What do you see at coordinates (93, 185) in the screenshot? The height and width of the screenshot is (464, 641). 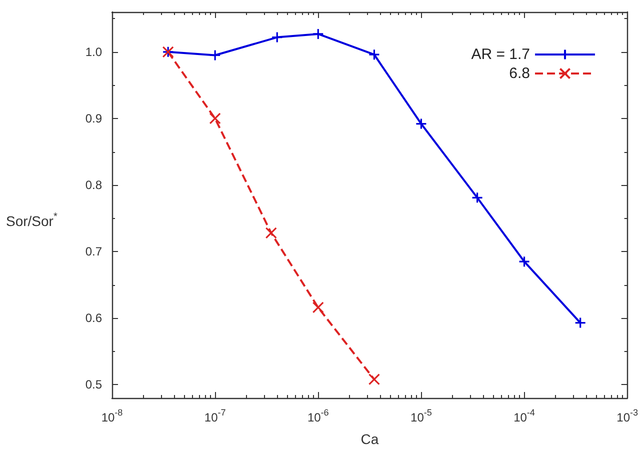 I see `y-tick-label: 0.8` at bounding box center [93, 185].